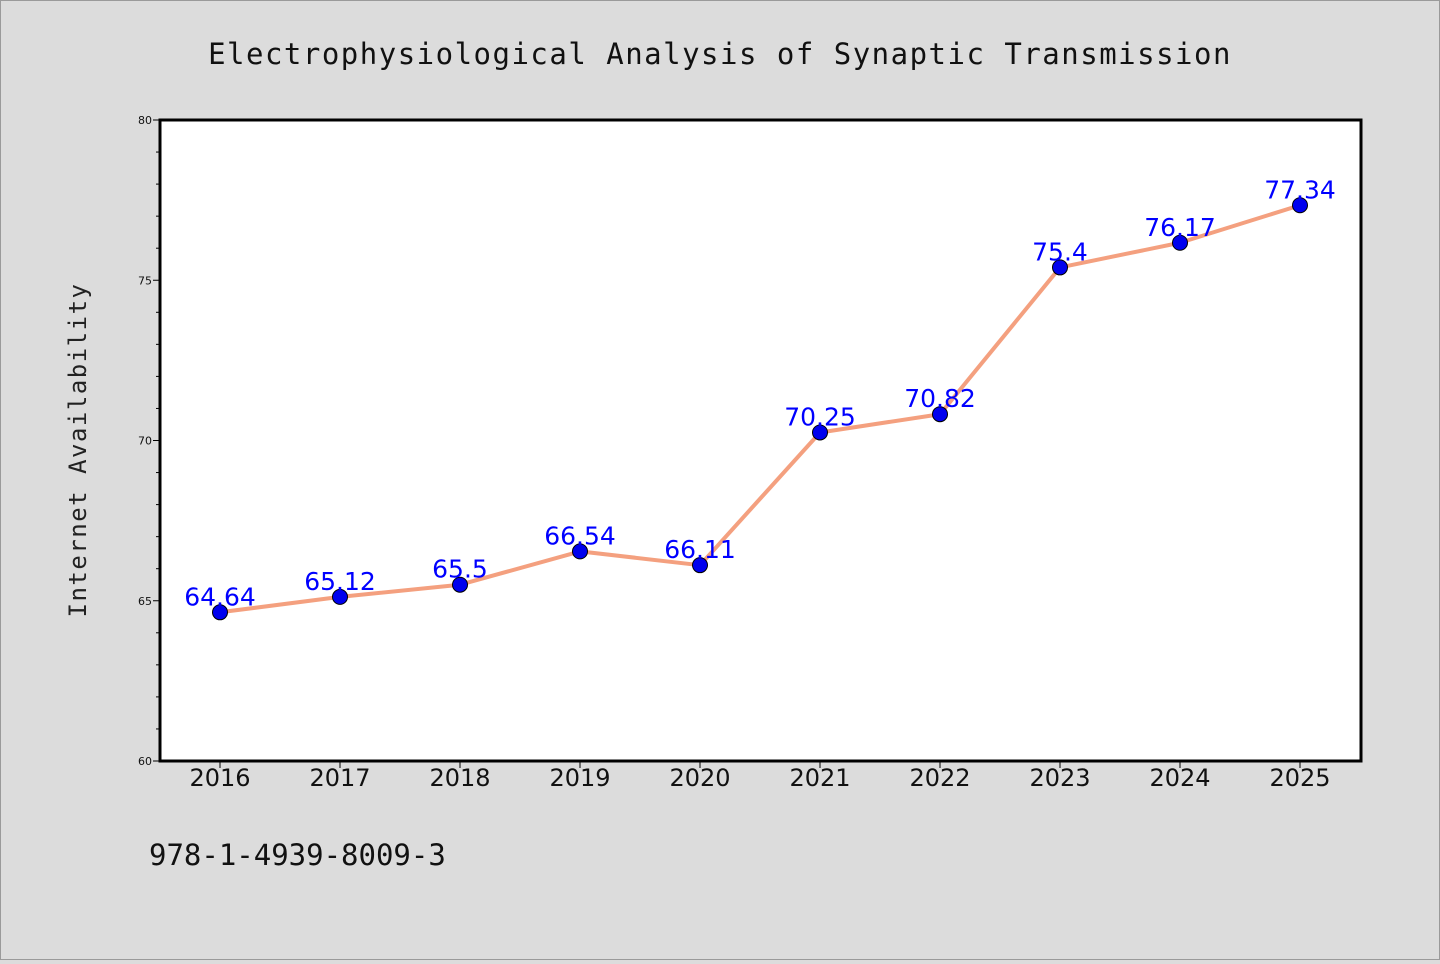  Describe the element at coordinates (580, 535) in the screenshot. I see `data-label: 66.54` at that location.